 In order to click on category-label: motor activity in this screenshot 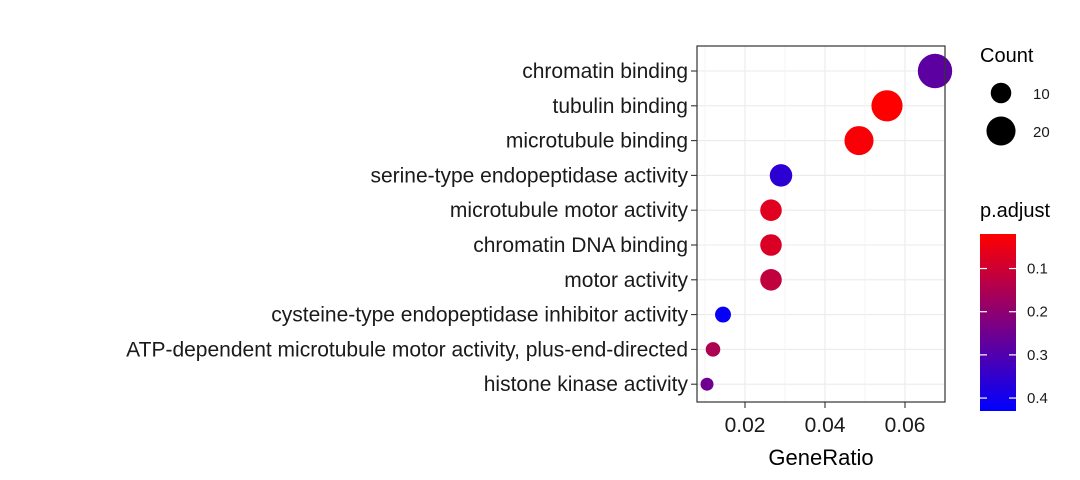, I will do `click(626, 280)`.